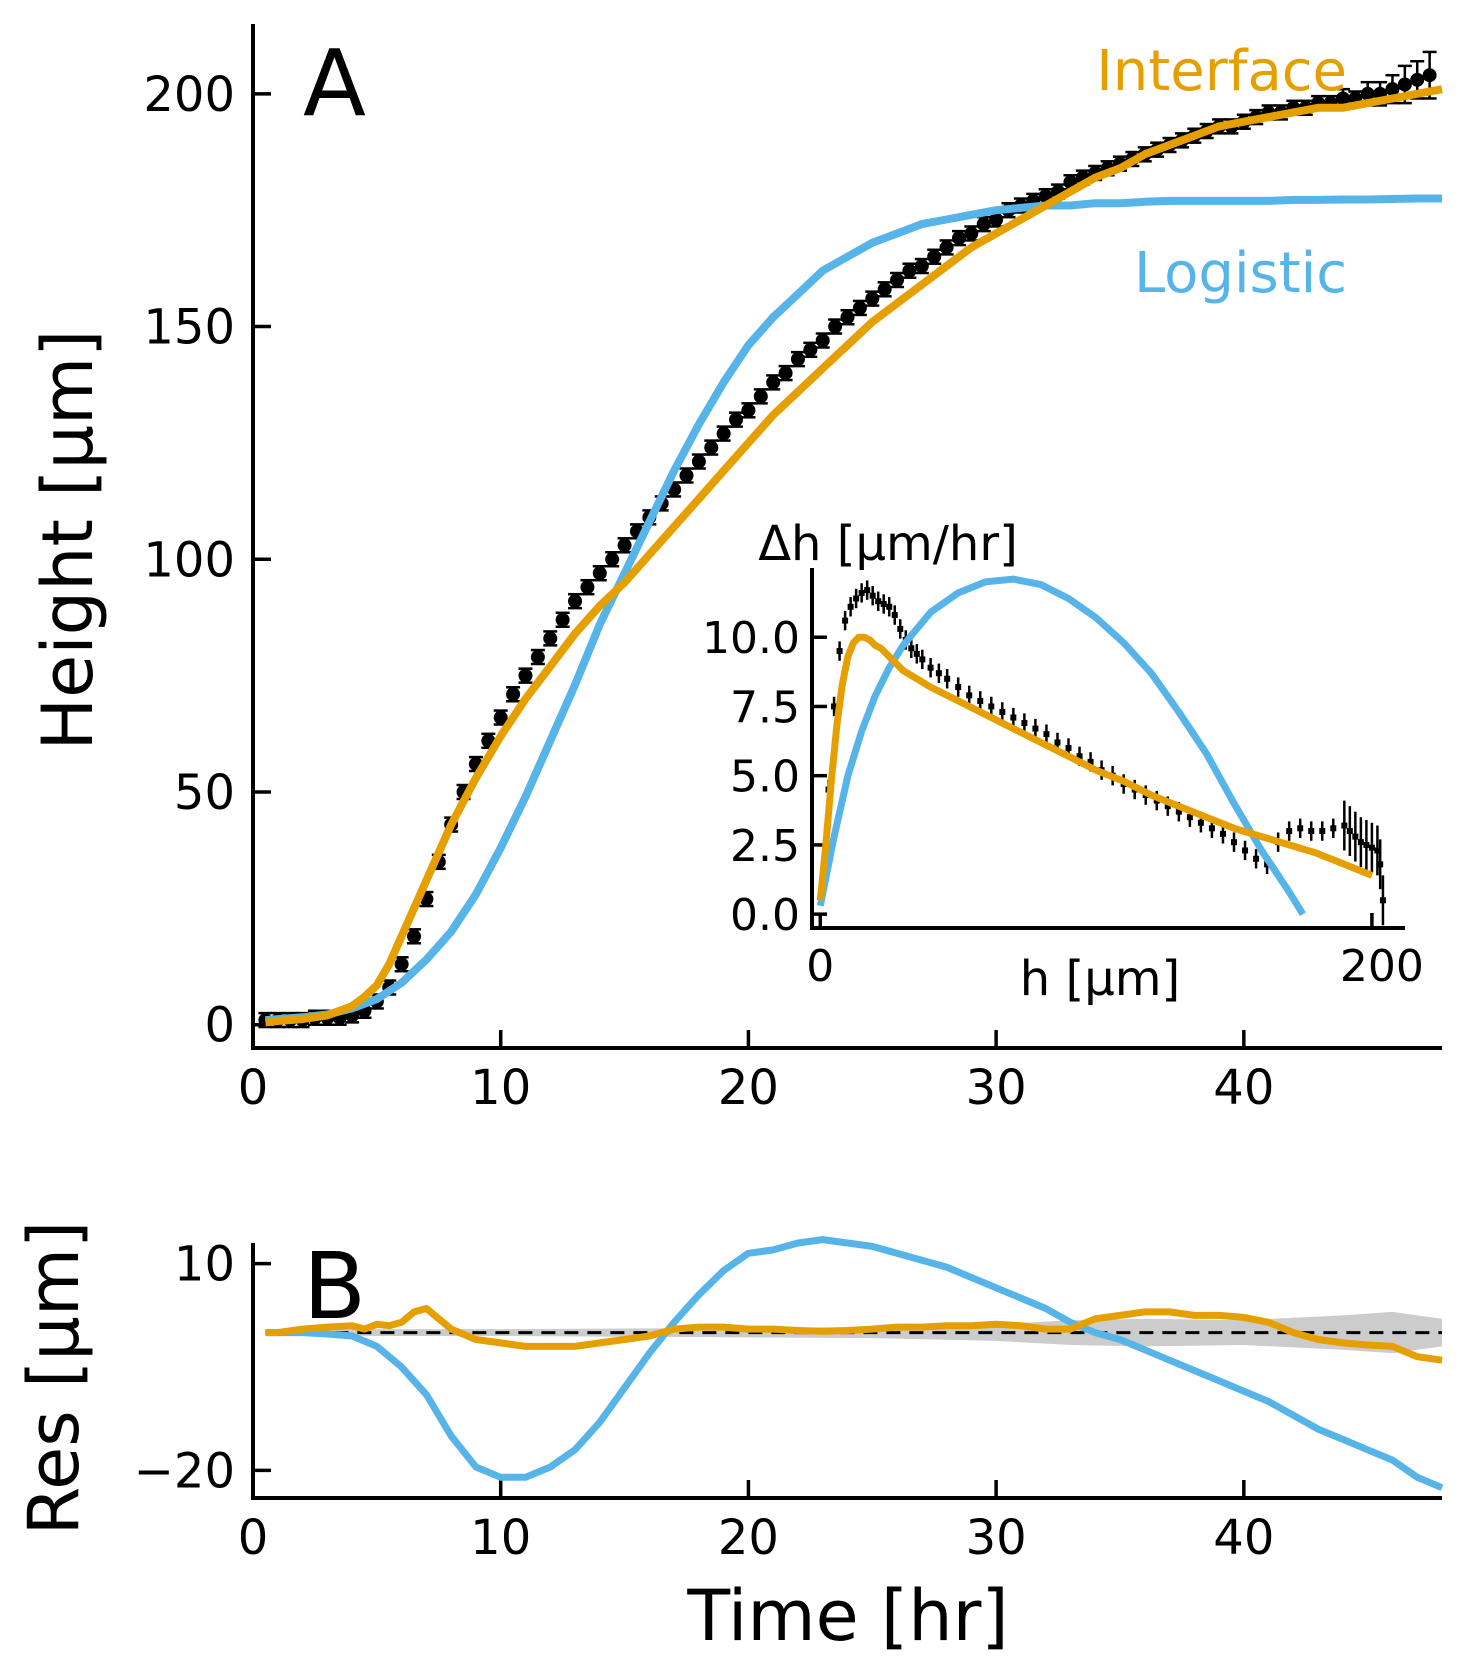 The height and width of the screenshot is (1662, 1469). Describe the element at coordinates (204, 1265) in the screenshot. I see `panel-b-y-tick-label: 10` at that location.